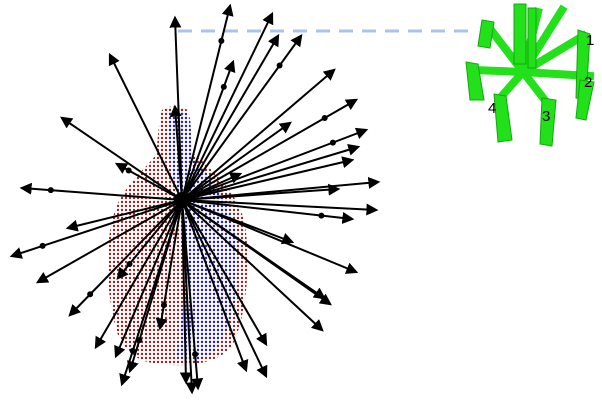 This screenshot has height=401, width=602. Describe the element at coordinates (588, 82) in the screenshot. I see `finger-label-2: 2` at that location.